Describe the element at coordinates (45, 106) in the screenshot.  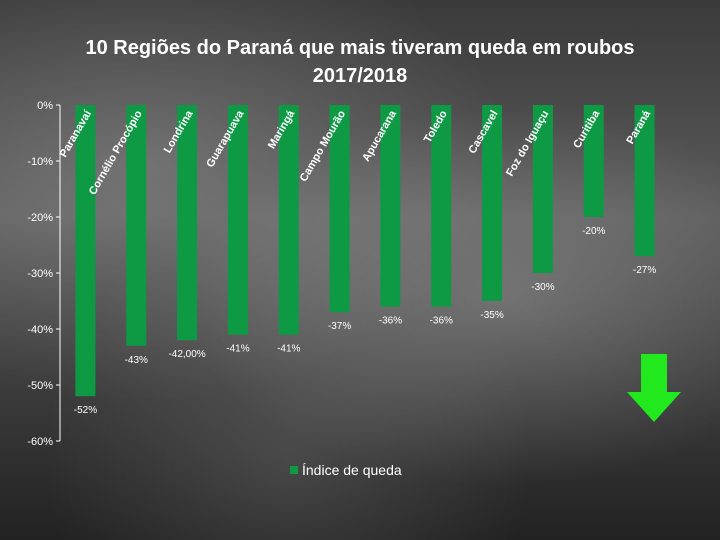
I see `y-tick-label: 0%` at that location.